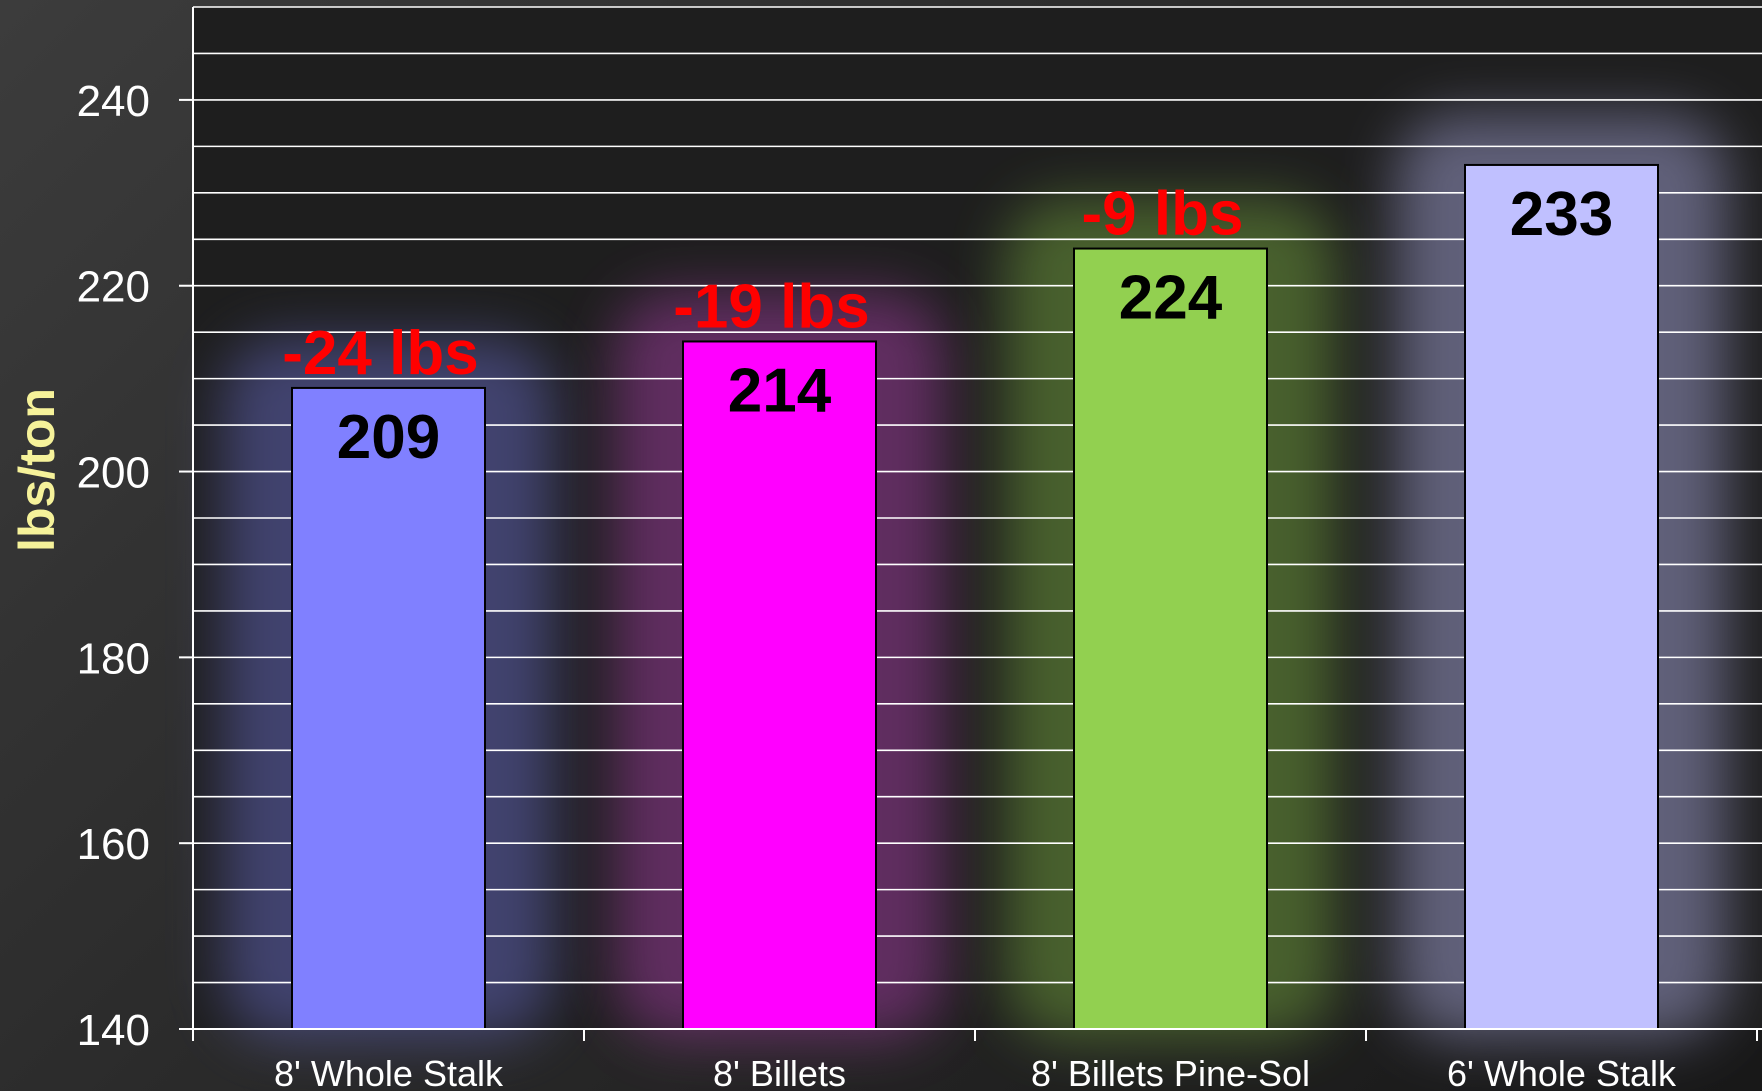 The height and width of the screenshot is (1091, 1762). What do you see at coordinates (1561, 214) in the screenshot?
I see `bar-value-label: 233` at bounding box center [1561, 214].